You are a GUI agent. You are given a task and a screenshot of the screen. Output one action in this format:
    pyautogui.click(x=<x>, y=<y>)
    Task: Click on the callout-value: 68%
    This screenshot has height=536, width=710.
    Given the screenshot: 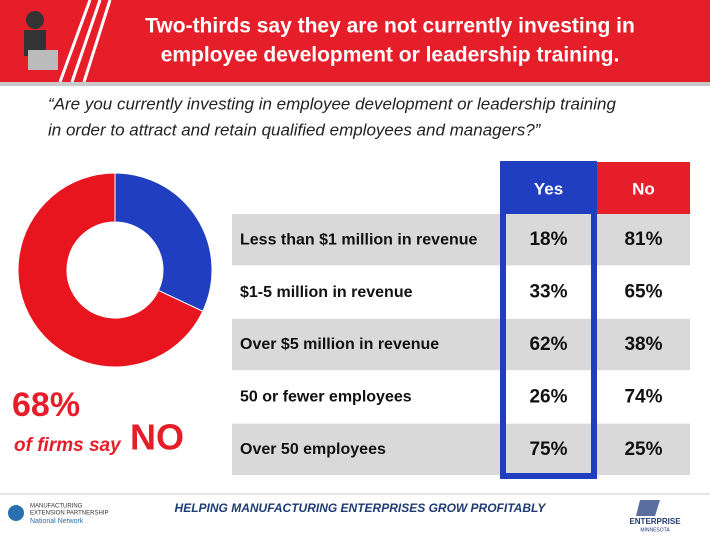 What is the action you would take?
    pyautogui.click(x=46, y=405)
    